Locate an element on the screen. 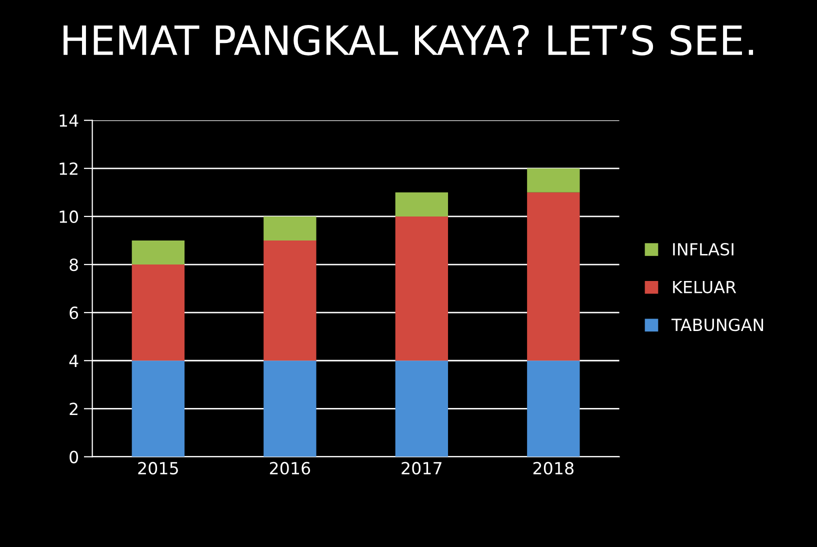 Image resolution: width=817 pixels, height=547 pixels. x-tick-label: 2017 is located at coordinates (422, 468).